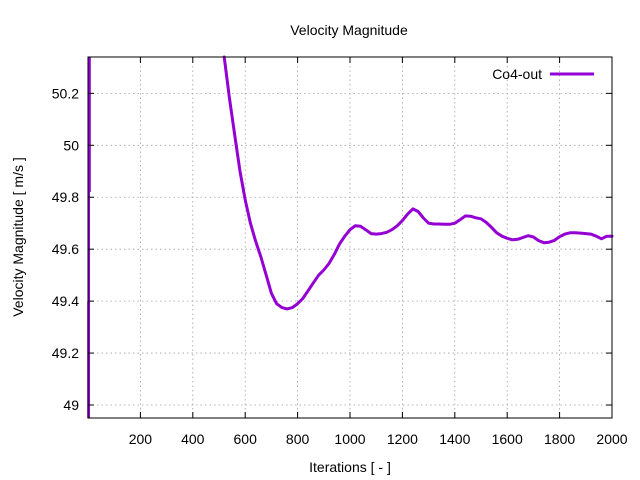 The width and height of the screenshot is (640, 480). Describe the element at coordinates (543, 74) in the screenshot. I see `legend: Co4-out` at that location.